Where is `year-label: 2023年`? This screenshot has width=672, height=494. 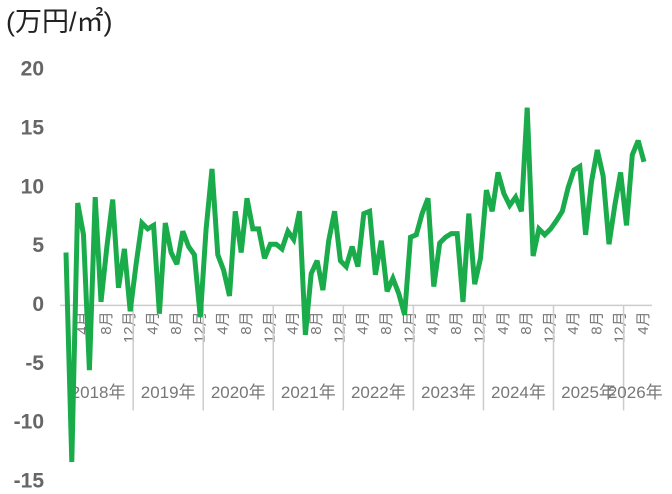
year-label: 2023年 is located at coordinates (448, 392).